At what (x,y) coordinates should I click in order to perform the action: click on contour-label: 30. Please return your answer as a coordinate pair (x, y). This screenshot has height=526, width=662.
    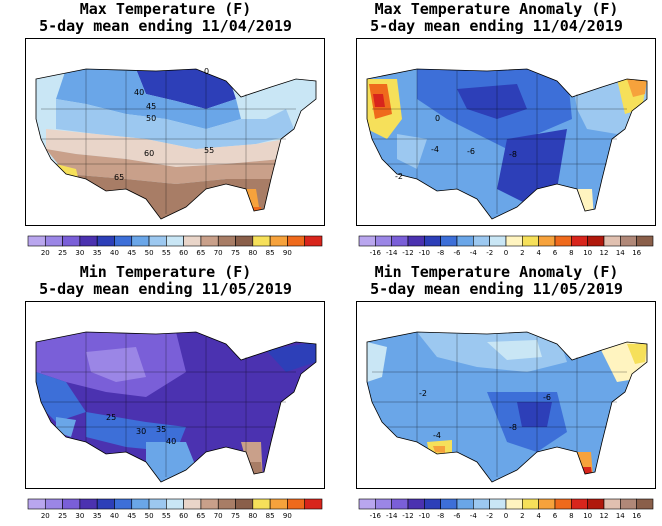
    Looking at the image, I should click on (141, 431).